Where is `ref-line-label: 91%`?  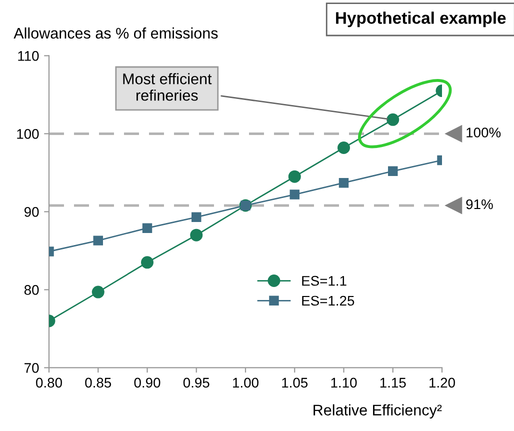
ref-line-label: 91% is located at coordinates (479, 204).